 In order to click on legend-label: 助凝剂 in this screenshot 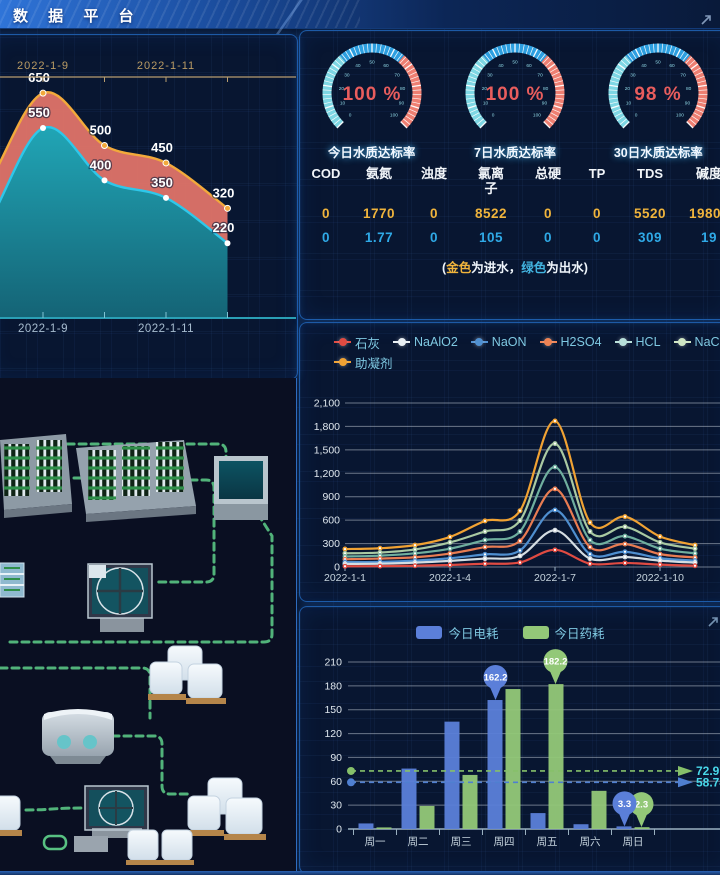, I will do `click(374, 363)`.